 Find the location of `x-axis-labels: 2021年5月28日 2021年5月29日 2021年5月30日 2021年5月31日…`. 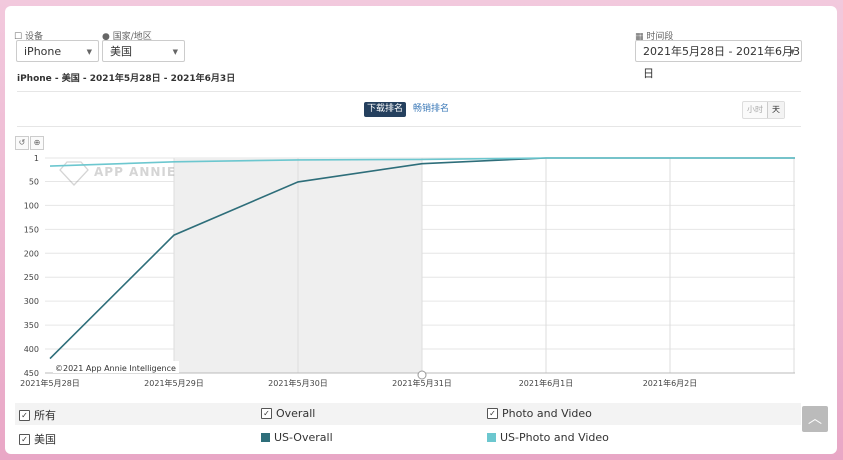

x-axis-labels: 2021年5月28日 2021年5月29日 2021年5月30日 2021年5月31日… is located at coordinates (358, 383).